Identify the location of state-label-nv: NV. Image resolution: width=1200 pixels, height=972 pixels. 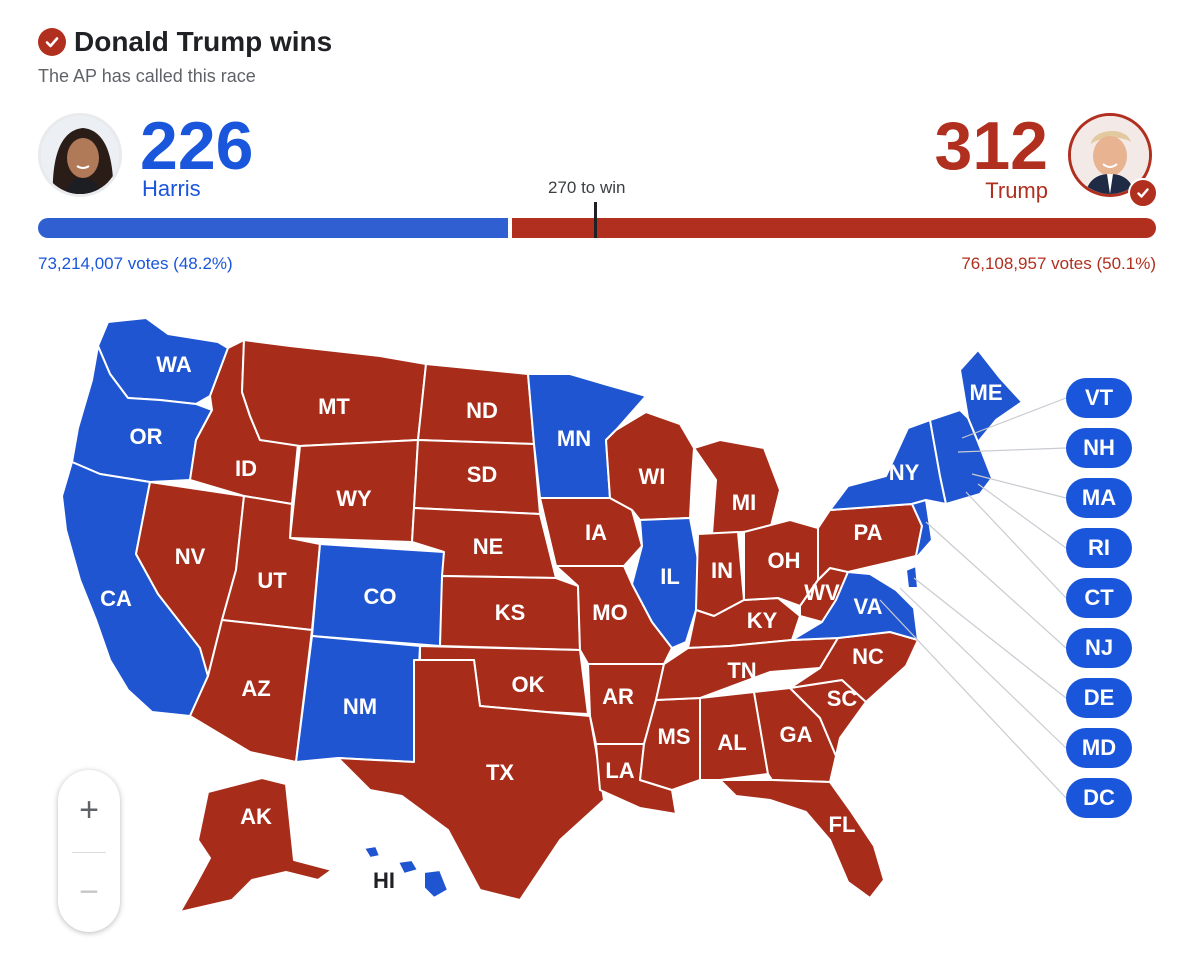
(190, 556).